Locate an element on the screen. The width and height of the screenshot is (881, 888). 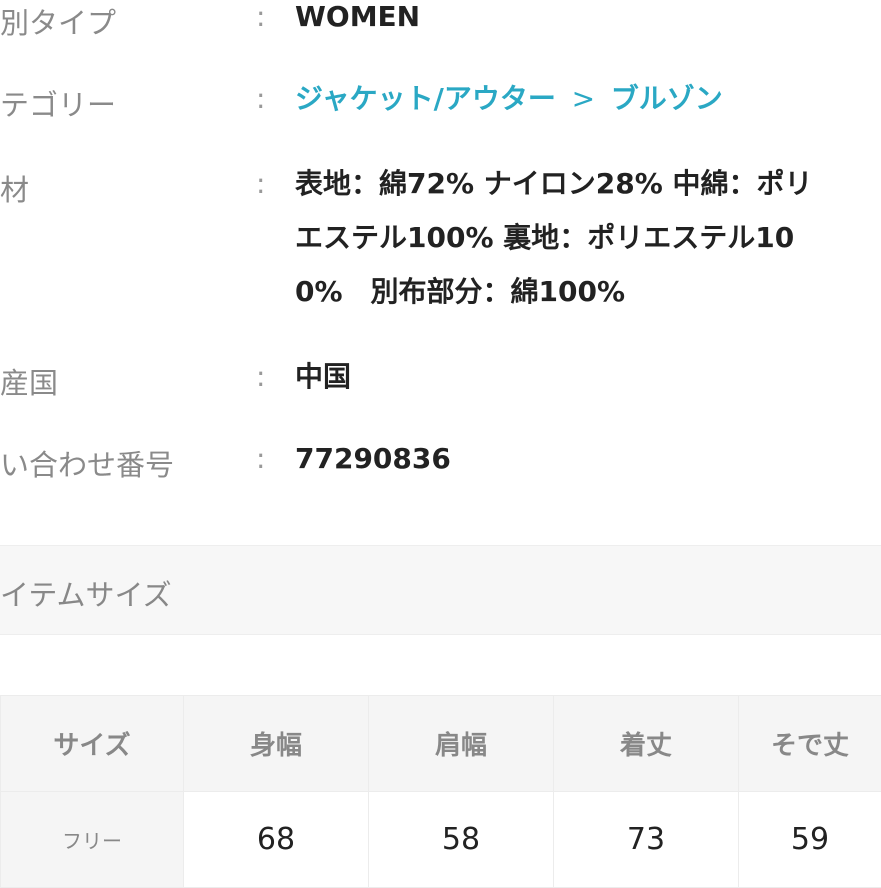
detail-label: テゴリー is located at coordinates (58, 103).